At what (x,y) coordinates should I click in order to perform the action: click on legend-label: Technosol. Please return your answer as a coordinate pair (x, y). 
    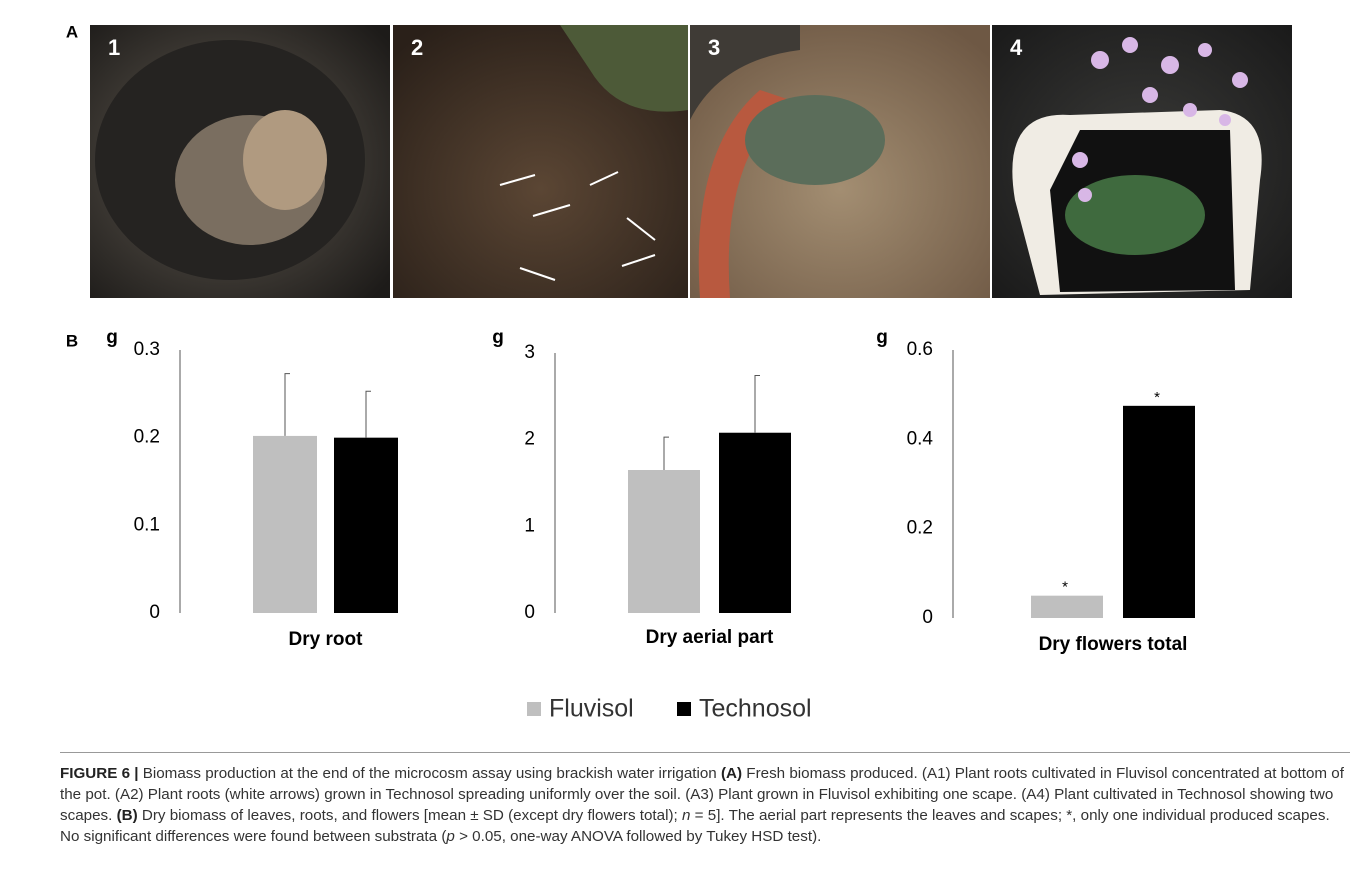
    Looking at the image, I should click on (755, 709).